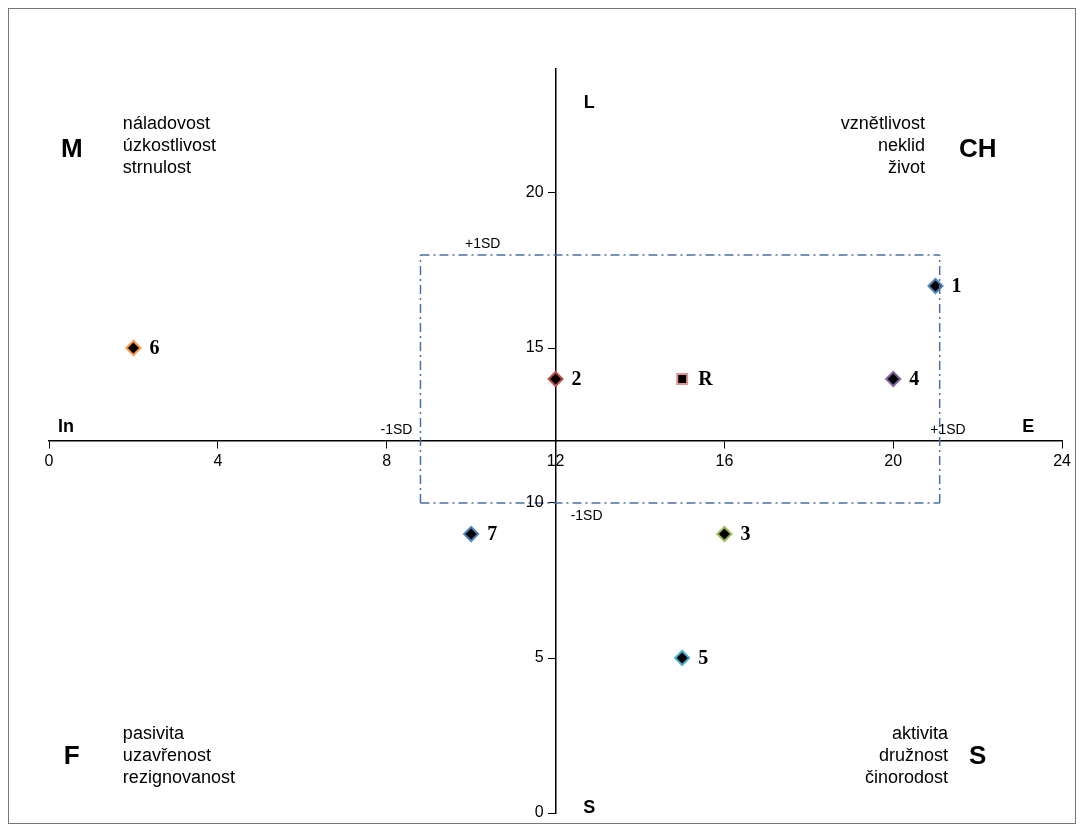 The image size is (1084, 832). I want to click on x-tick-label: 4, so click(218, 461).